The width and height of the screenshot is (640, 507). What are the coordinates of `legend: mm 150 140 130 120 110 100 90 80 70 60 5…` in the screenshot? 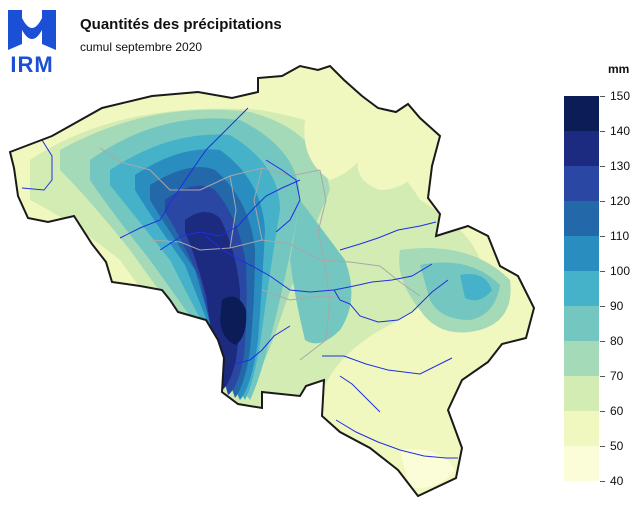 It's located at (600, 280).